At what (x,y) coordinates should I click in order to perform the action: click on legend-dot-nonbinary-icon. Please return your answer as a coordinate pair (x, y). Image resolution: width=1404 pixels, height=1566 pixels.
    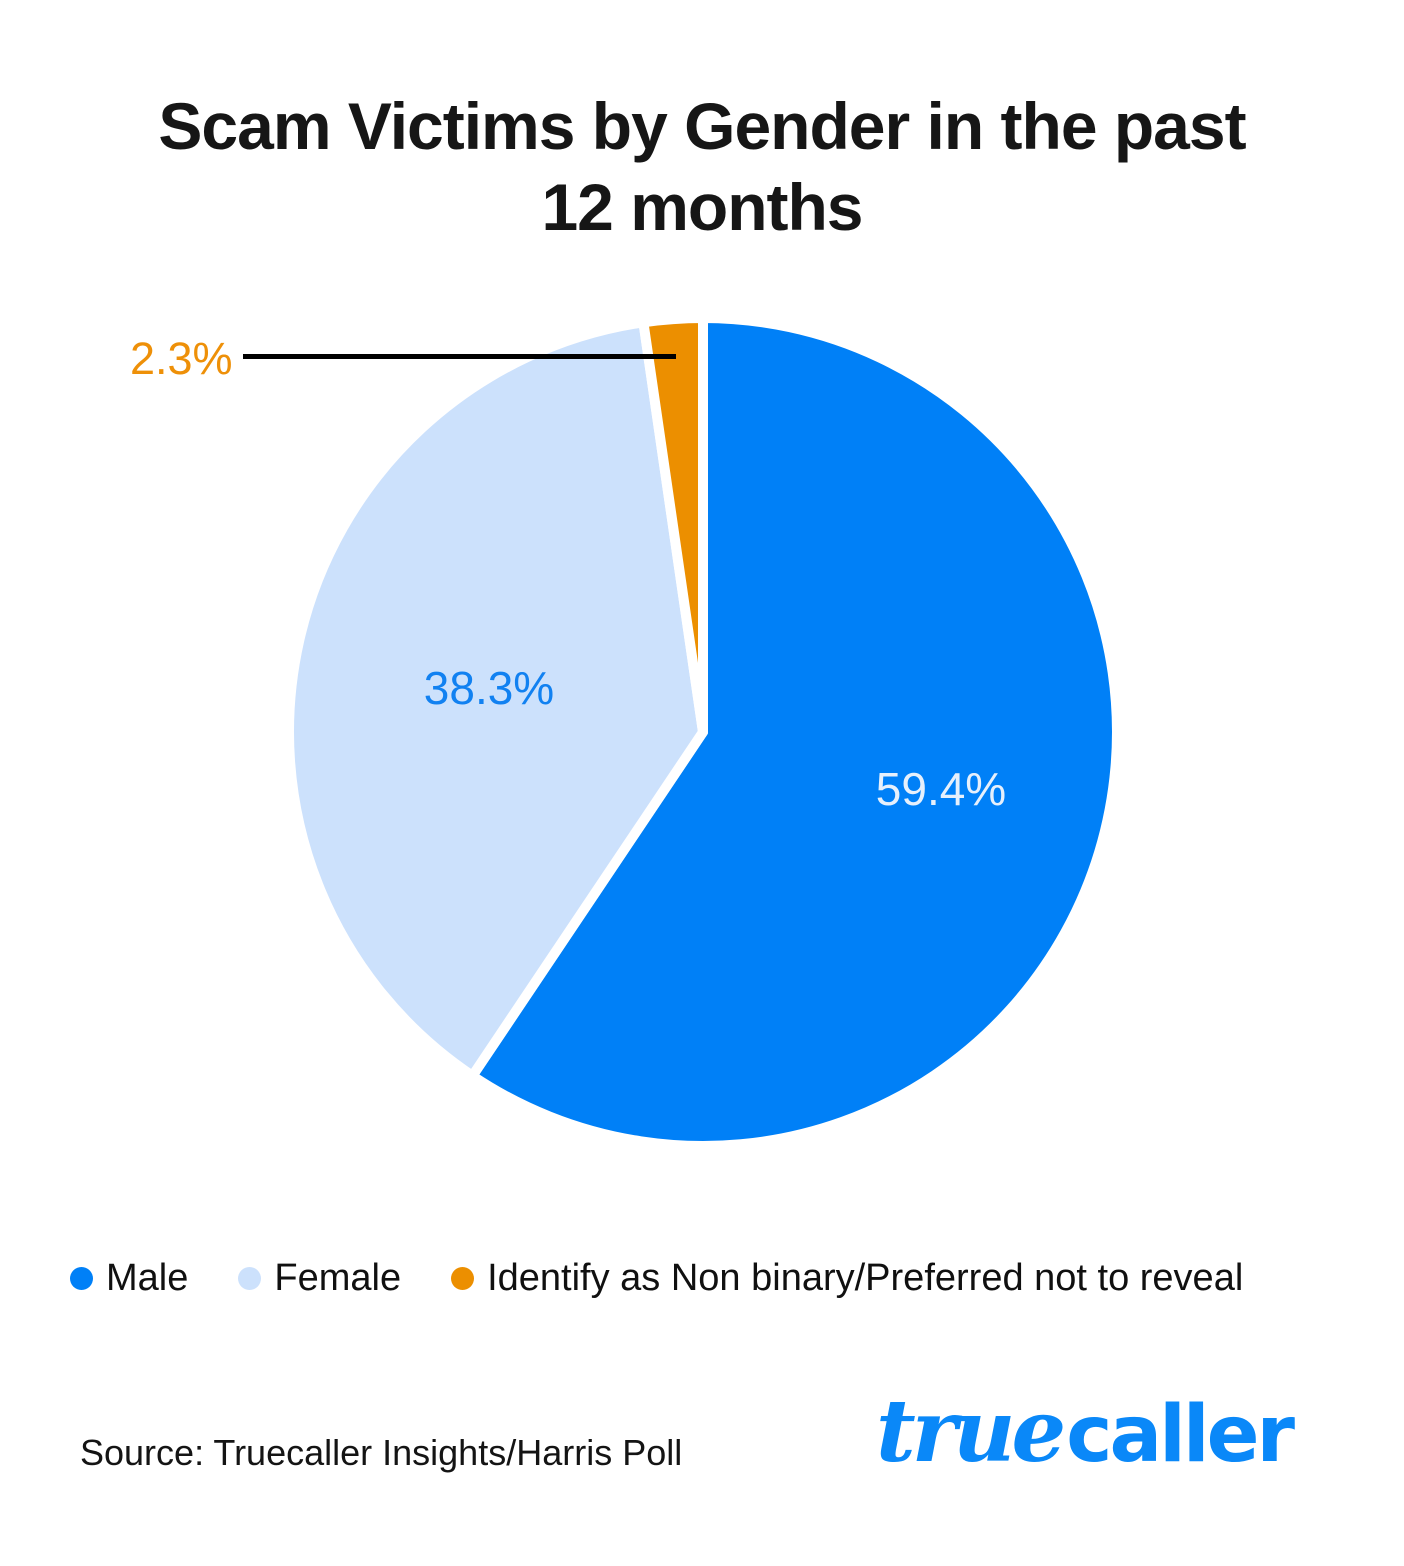
    Looking at the image, I should click on (463, 1278).